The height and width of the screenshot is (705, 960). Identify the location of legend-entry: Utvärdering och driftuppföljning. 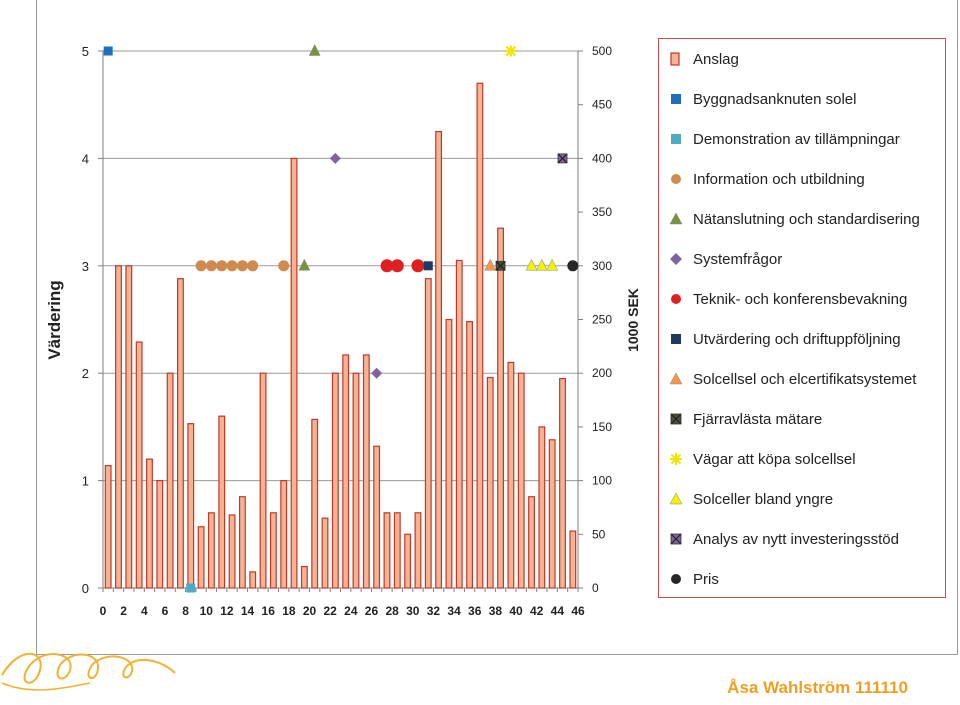
(785, 339).